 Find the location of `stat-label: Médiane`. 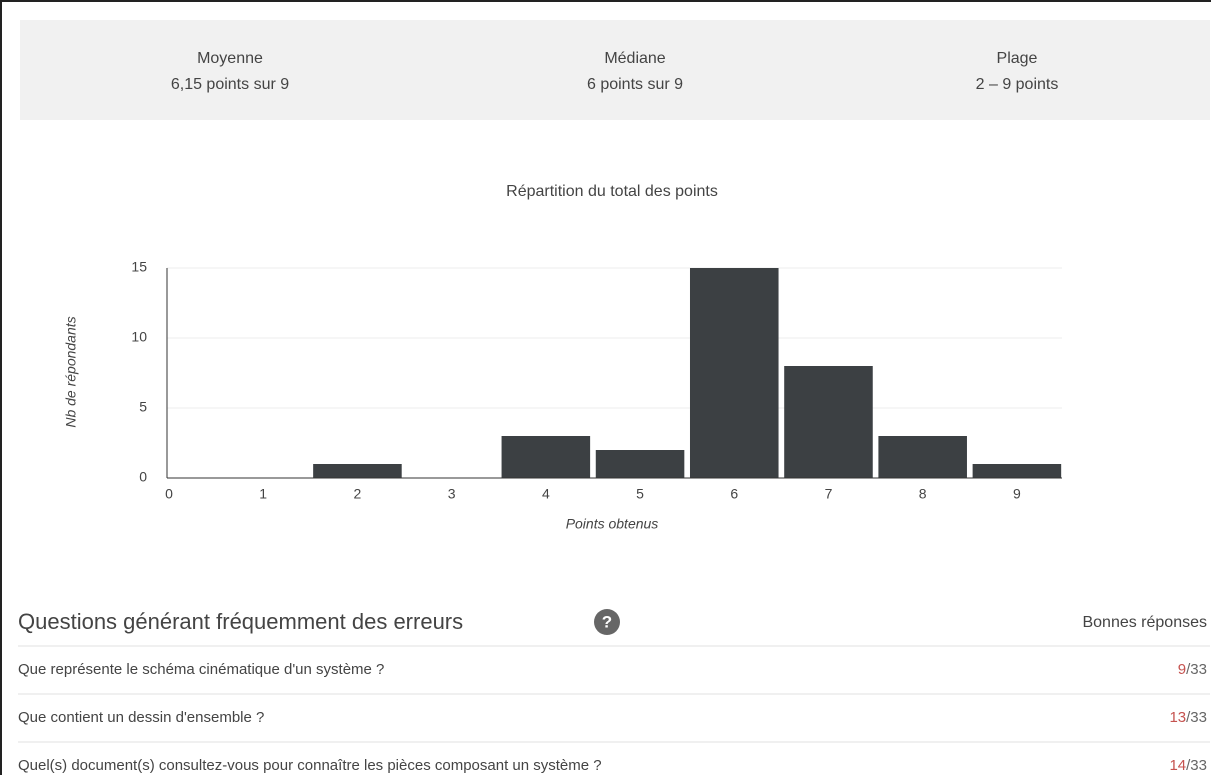

stat-label: Médiane is located at coordinates (634, 58).